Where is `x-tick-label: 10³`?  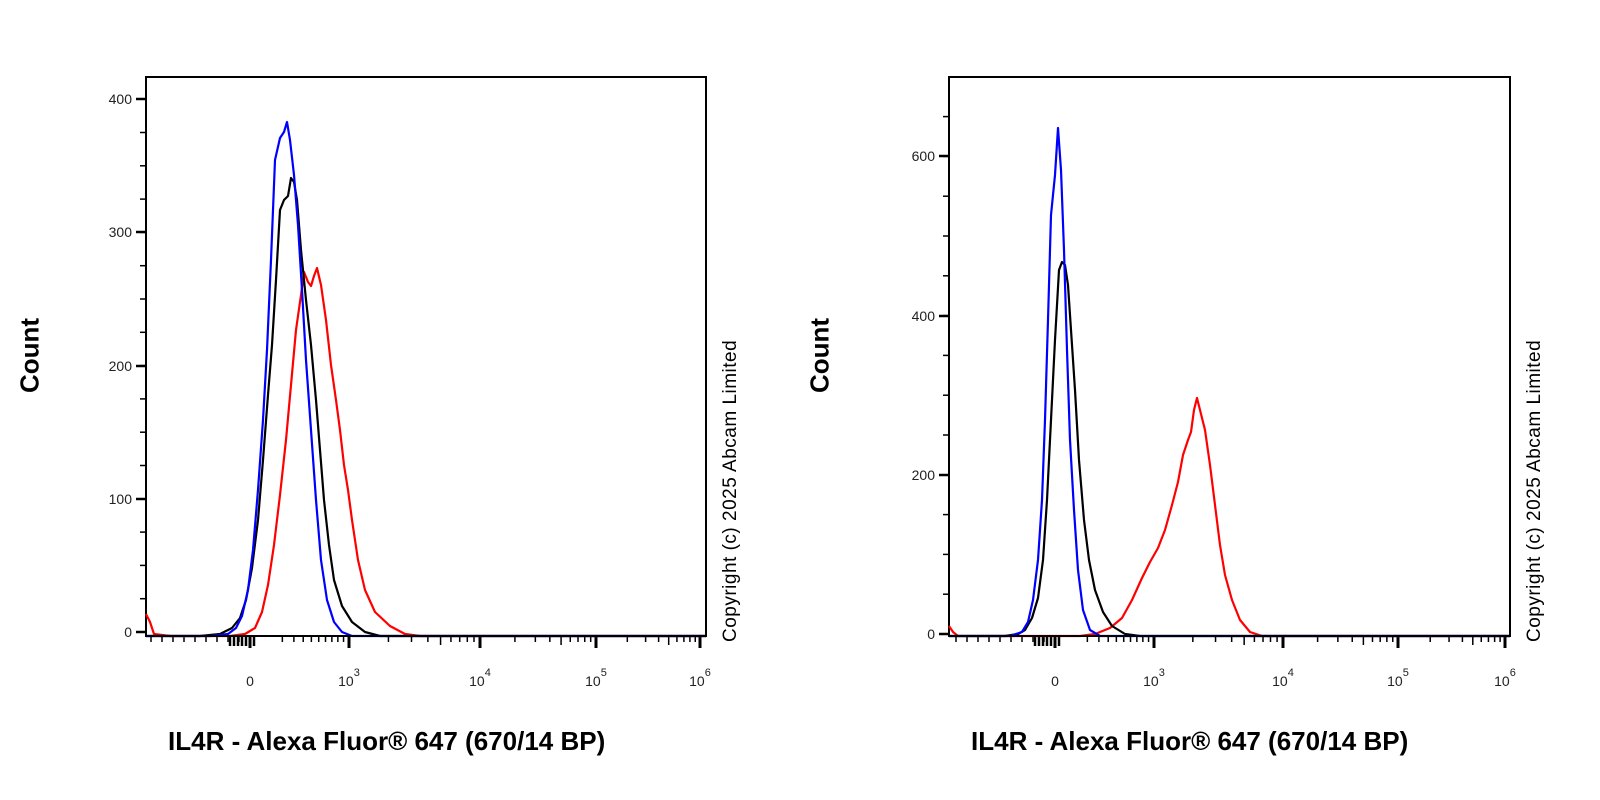
x-tick-label: 10³ is located at coordinates (1154, 678).